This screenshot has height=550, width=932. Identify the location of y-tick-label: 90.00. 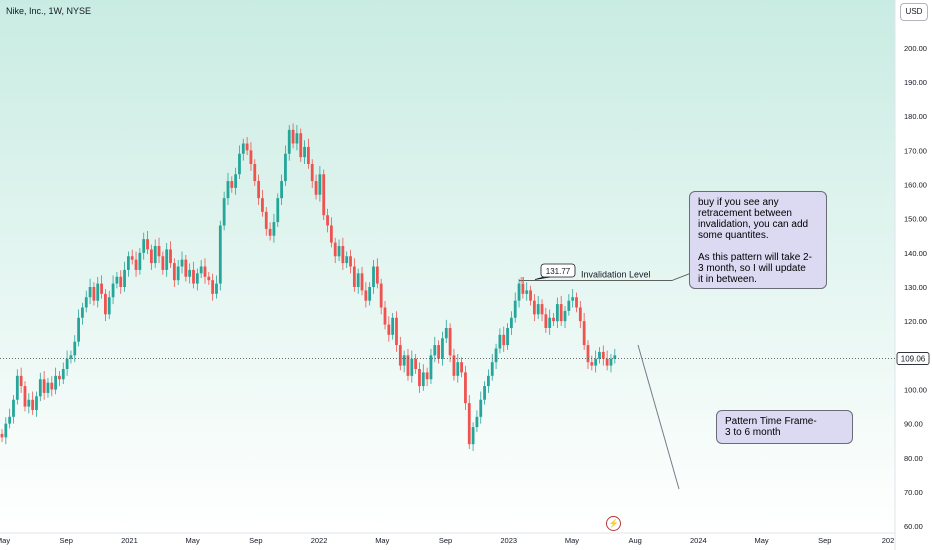
(913, 424).